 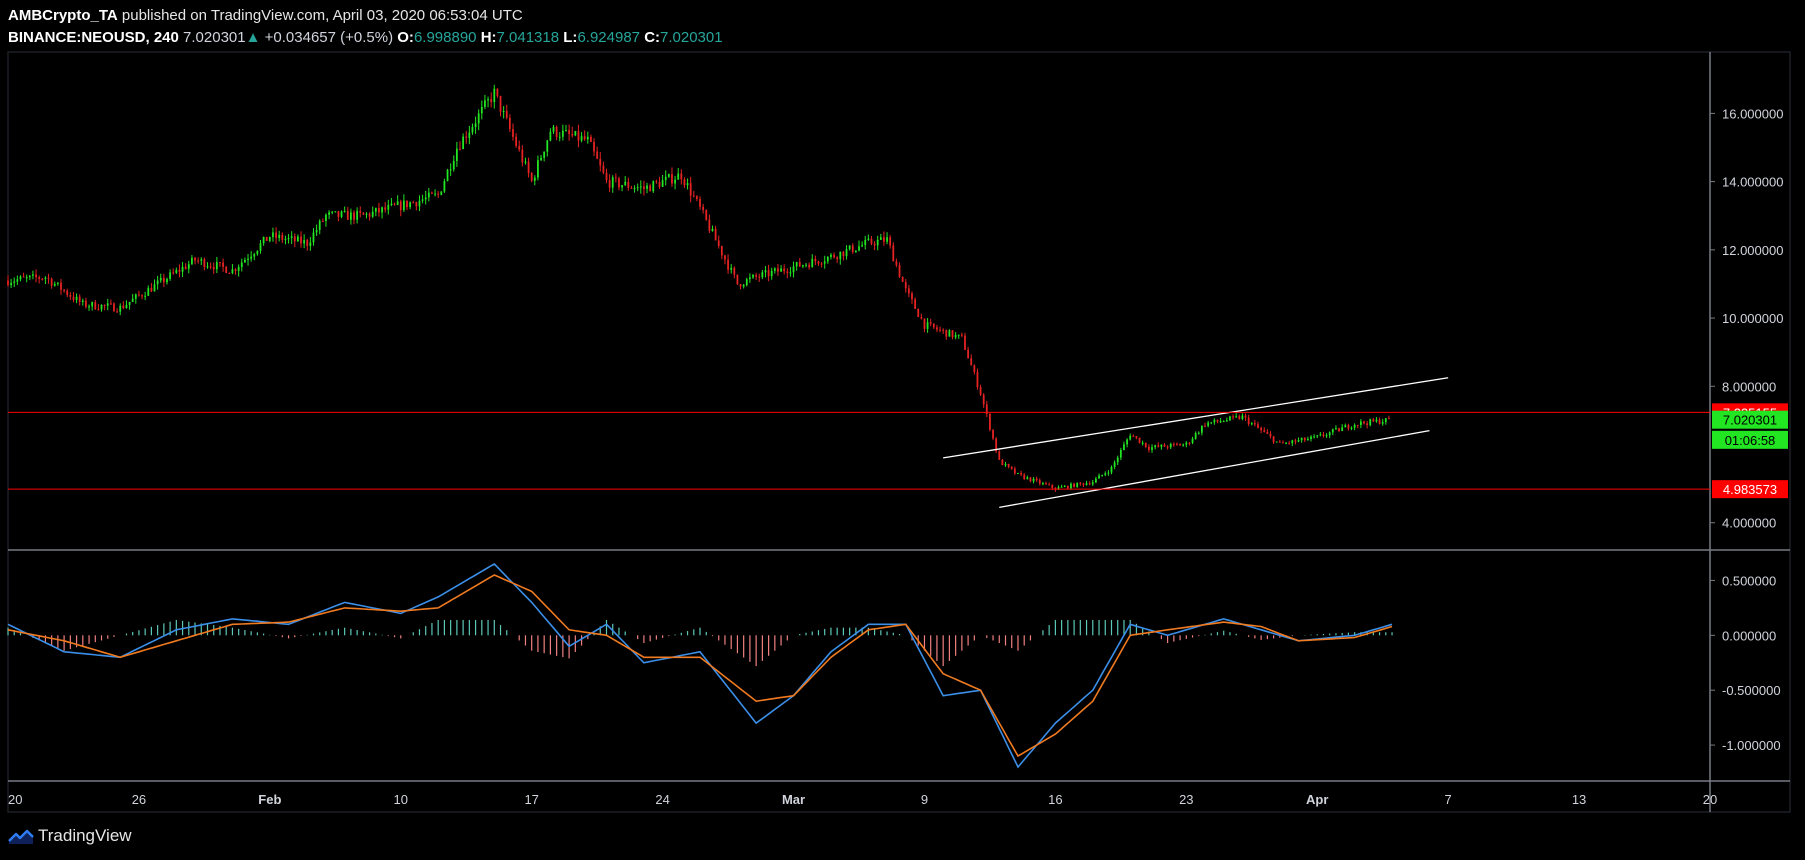 What do you see at coordinates (445, 37) in the screenshot?
I see `open-value: 6.998890` at bounding box center [445, 37].